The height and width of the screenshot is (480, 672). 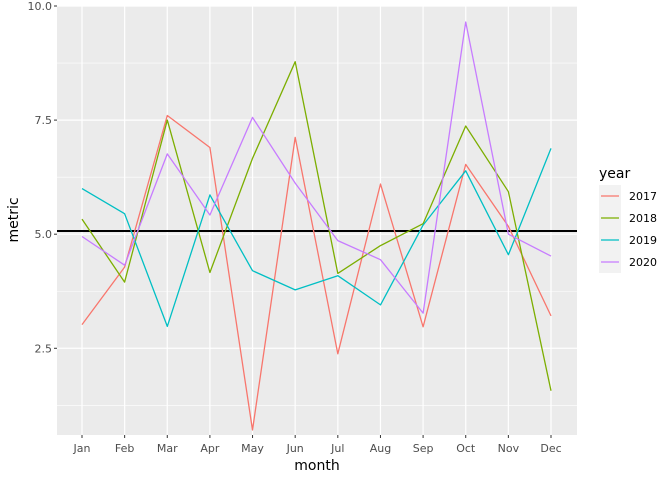 I want to click on x-tick-label: Nov, so click(x=509, y=448).